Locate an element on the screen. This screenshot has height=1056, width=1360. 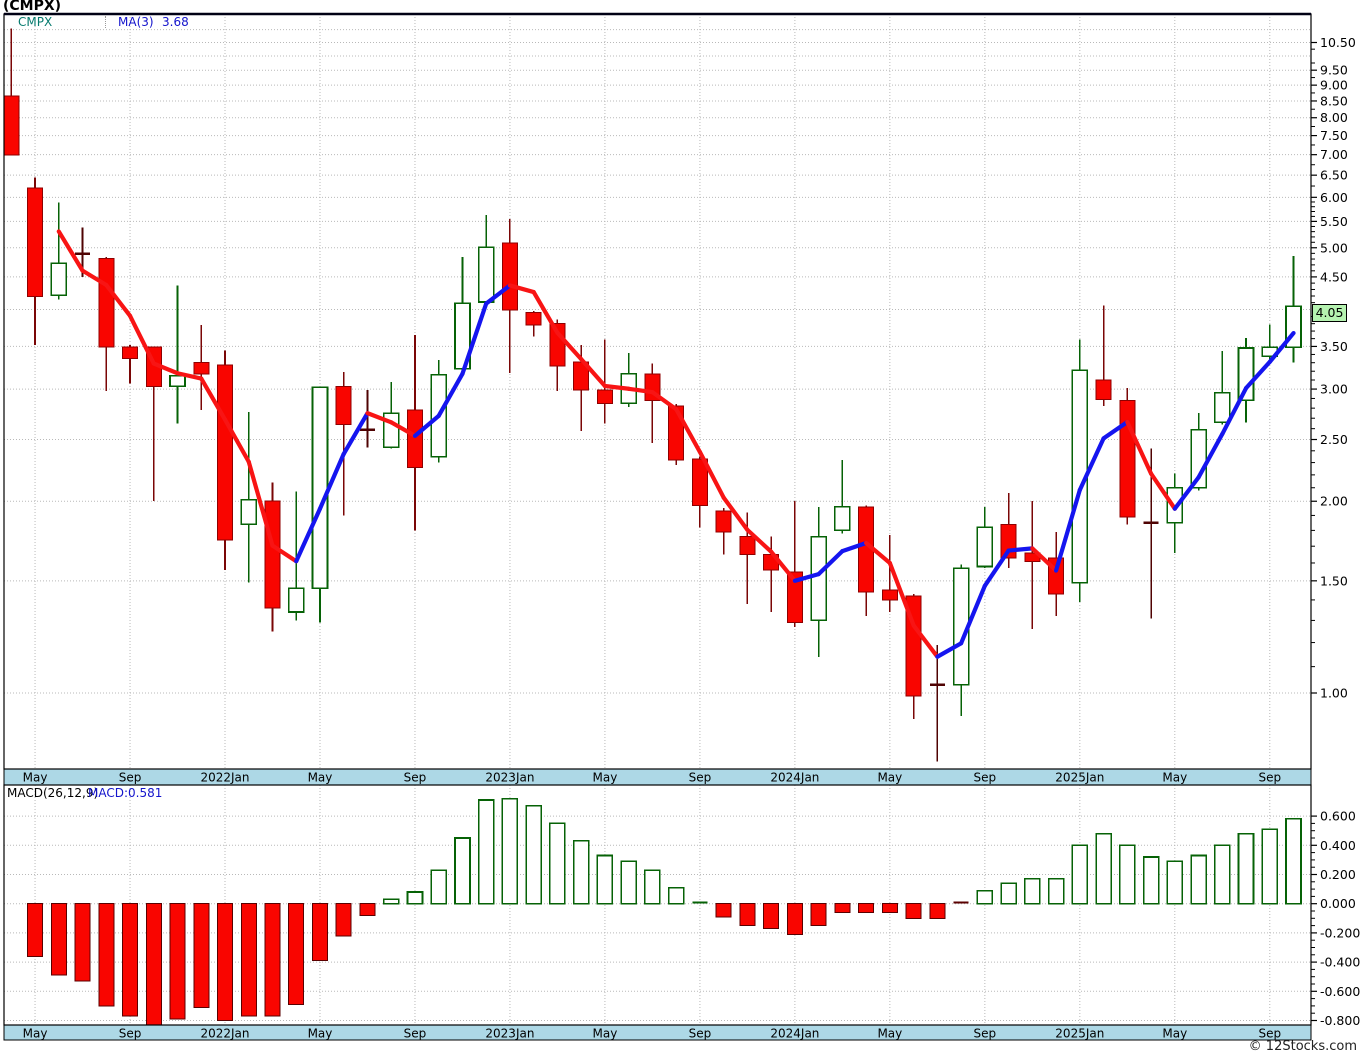
macd-axis-label: 0.000 is located at coordinates (1338, 903).